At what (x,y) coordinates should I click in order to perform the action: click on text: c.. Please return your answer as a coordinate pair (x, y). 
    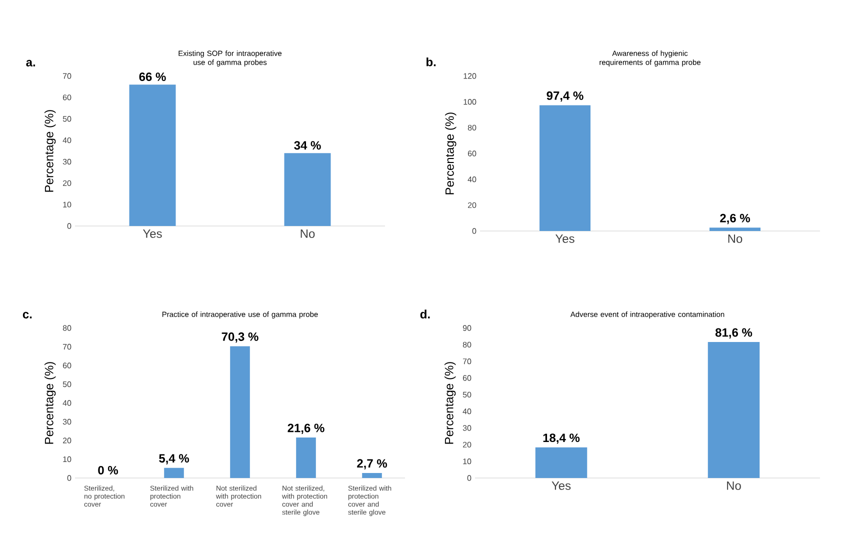
    Looking at the image, I should click on (27, 315).